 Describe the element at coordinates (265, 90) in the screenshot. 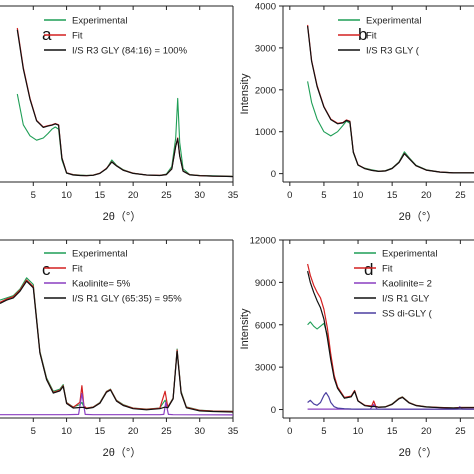

I see `y-tick-label: 2000` at that location.